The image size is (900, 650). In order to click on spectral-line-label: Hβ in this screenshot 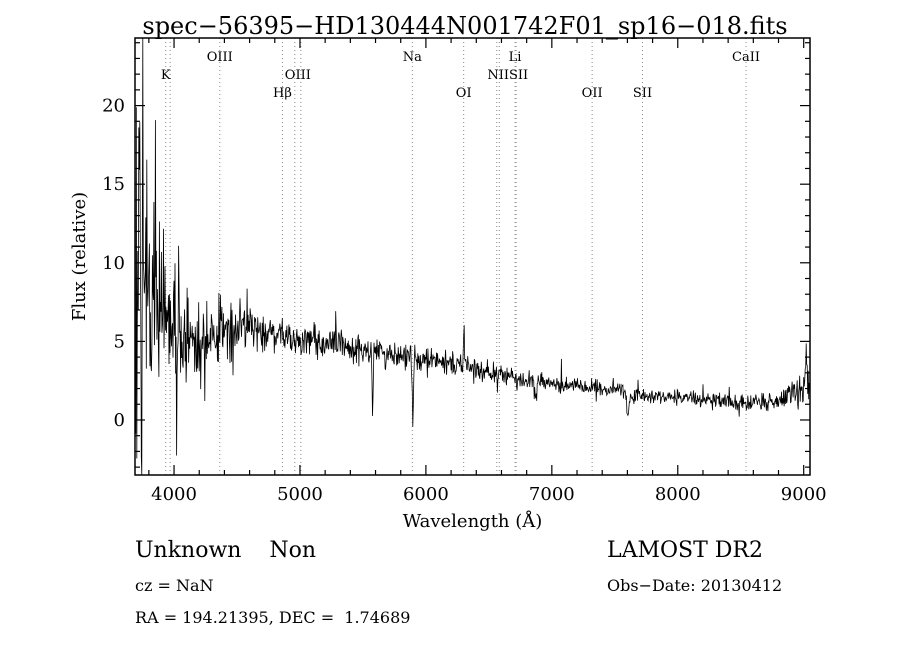, I will do `click(282, 93)`.